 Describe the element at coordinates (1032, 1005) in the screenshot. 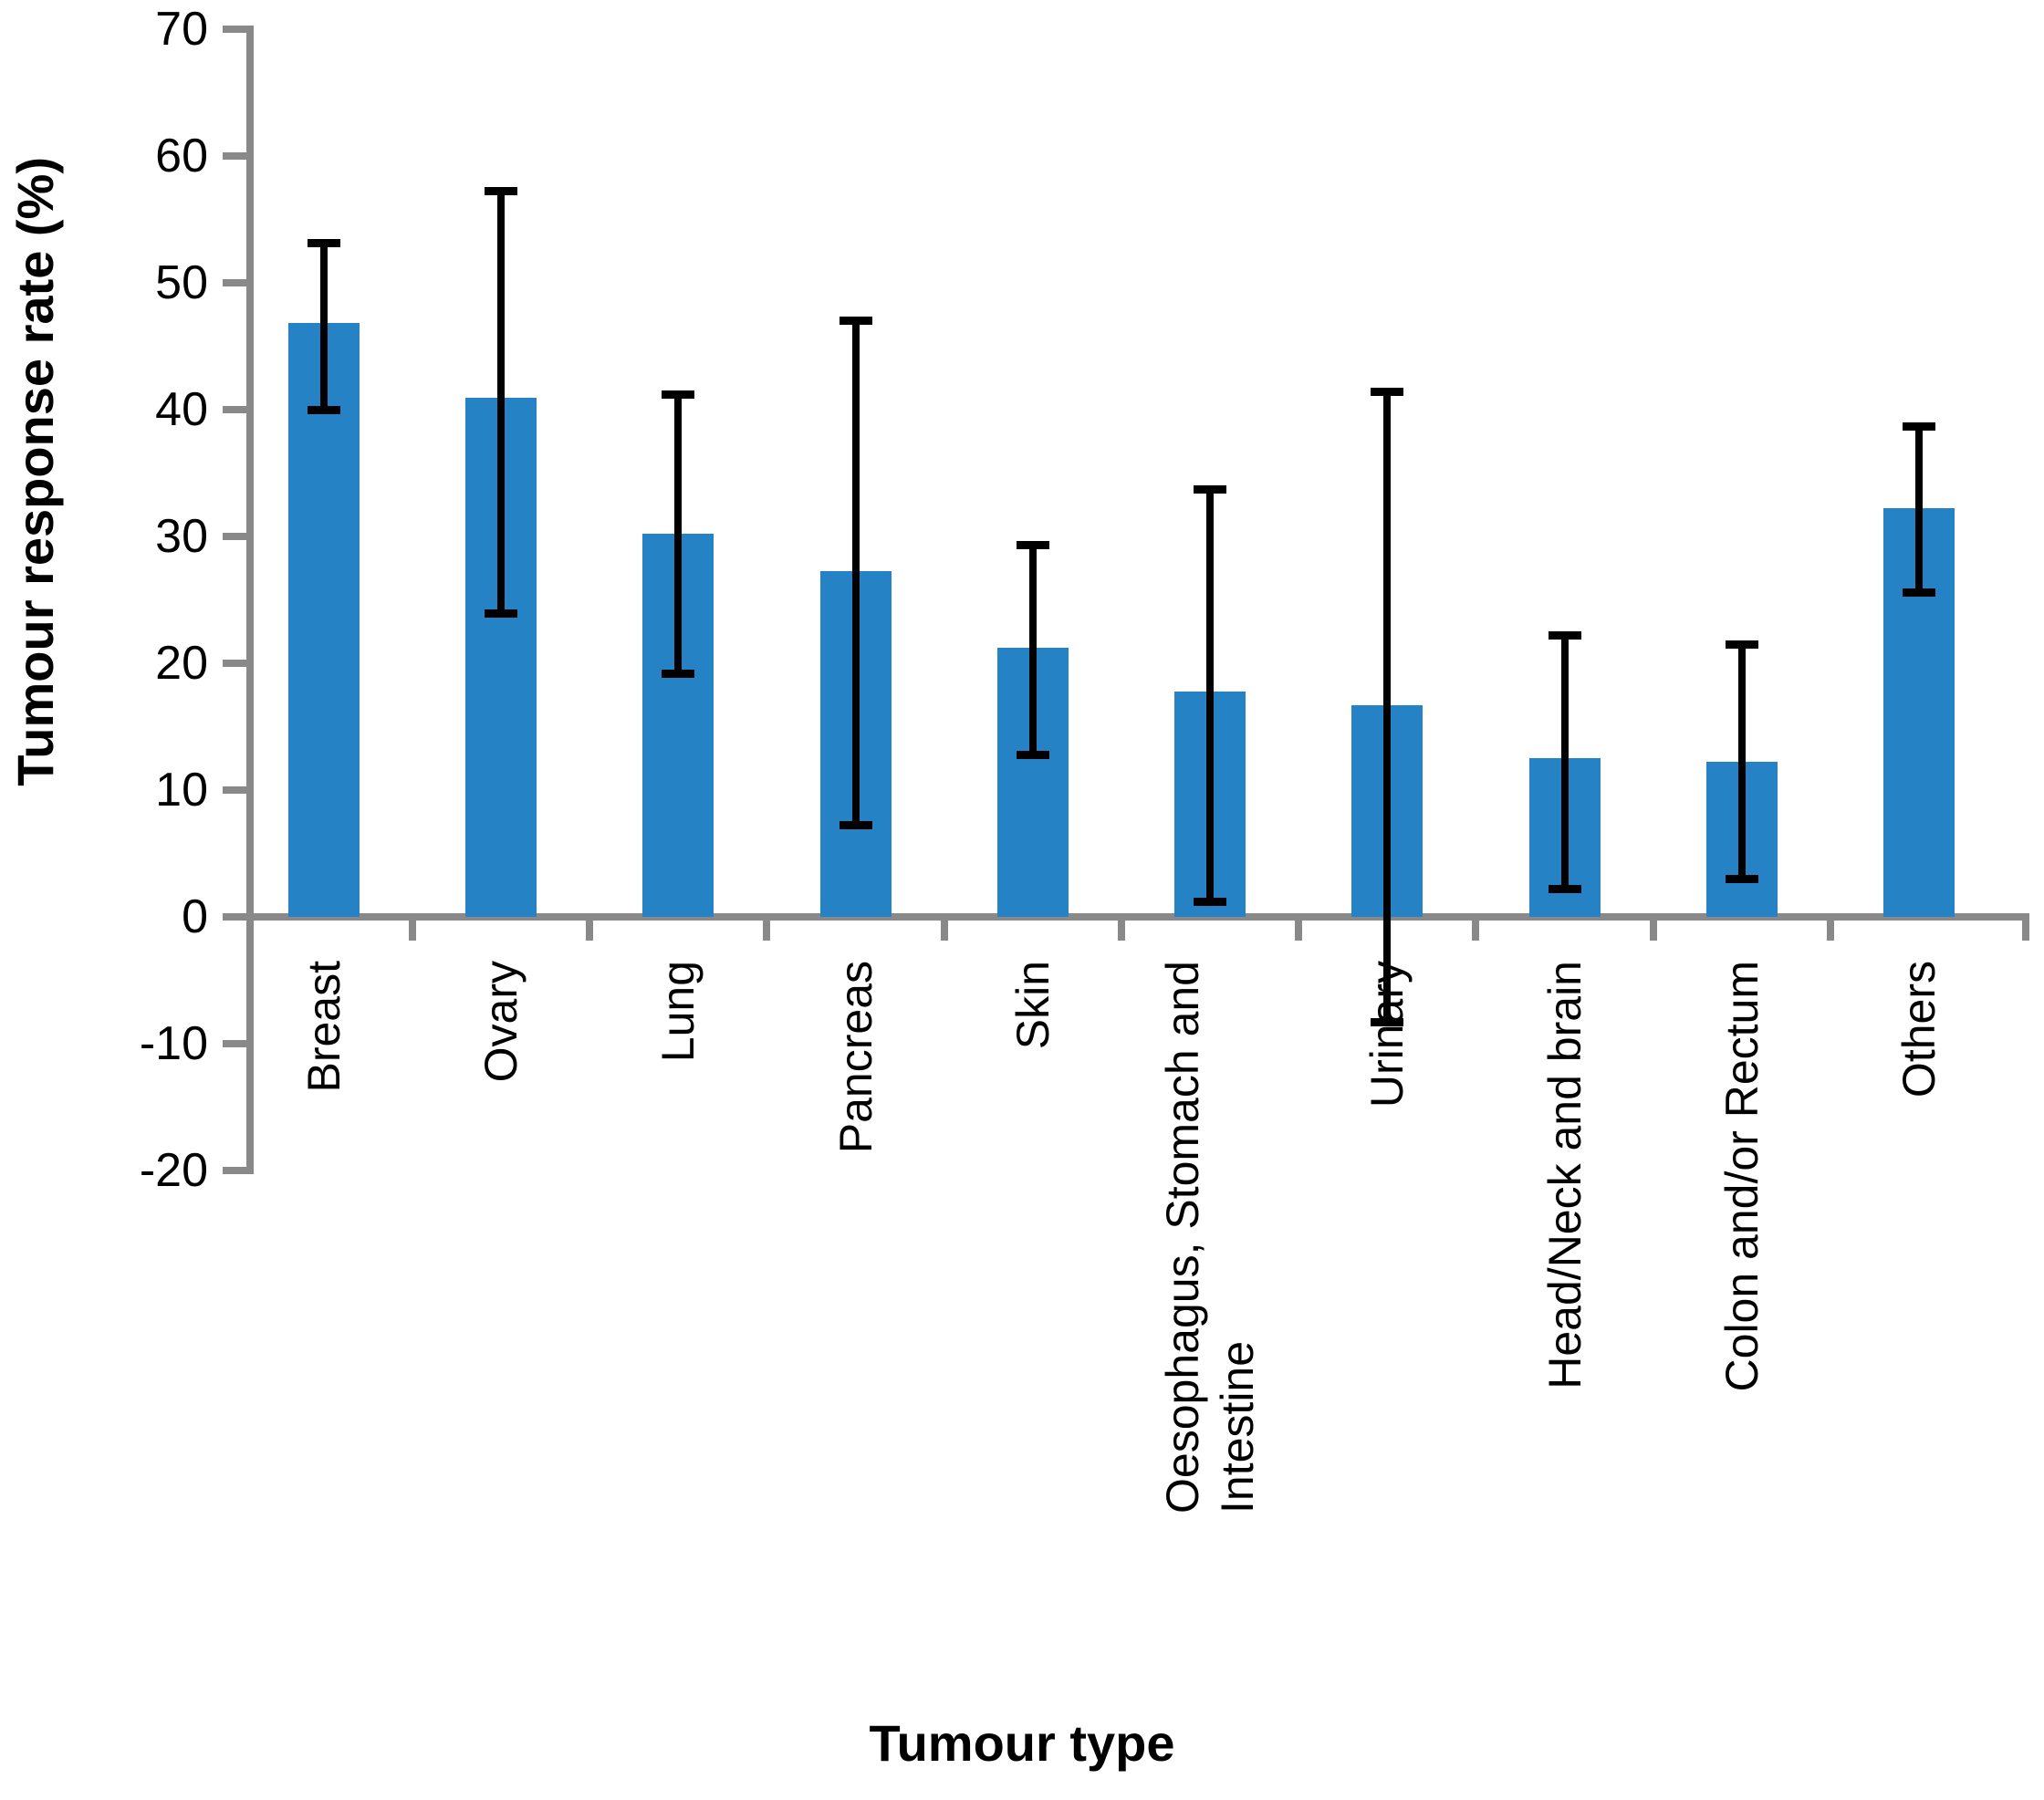

I see `category-label: Skin` at that location.